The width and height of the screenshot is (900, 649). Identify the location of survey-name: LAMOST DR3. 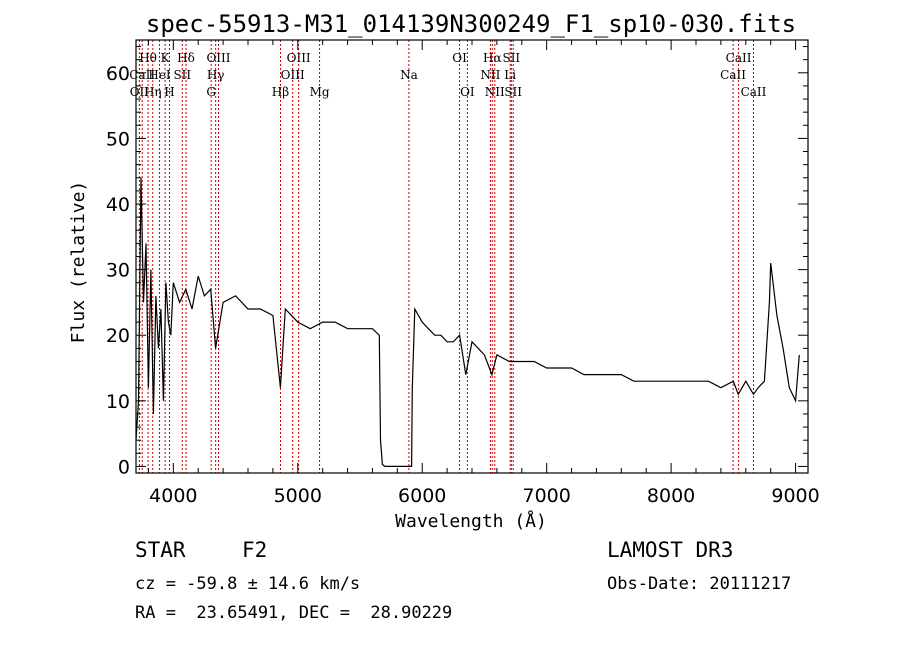
(670, 550).